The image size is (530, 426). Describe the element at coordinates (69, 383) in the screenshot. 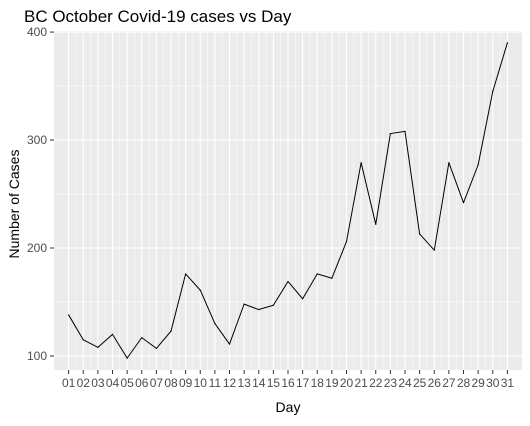

I see `x-tick-label: 01` at that location.